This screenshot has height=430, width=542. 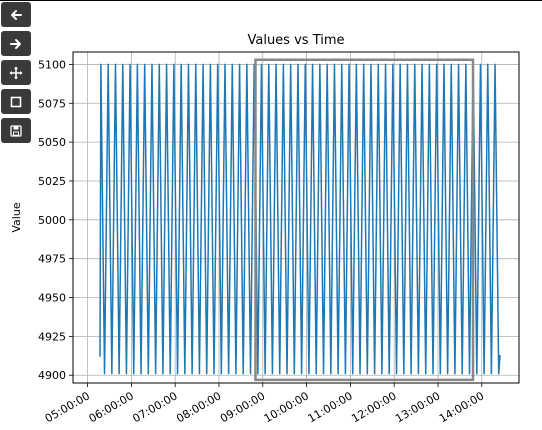 I want to click on x-tick-label: 06:00:00, so click(x=111, y=407).